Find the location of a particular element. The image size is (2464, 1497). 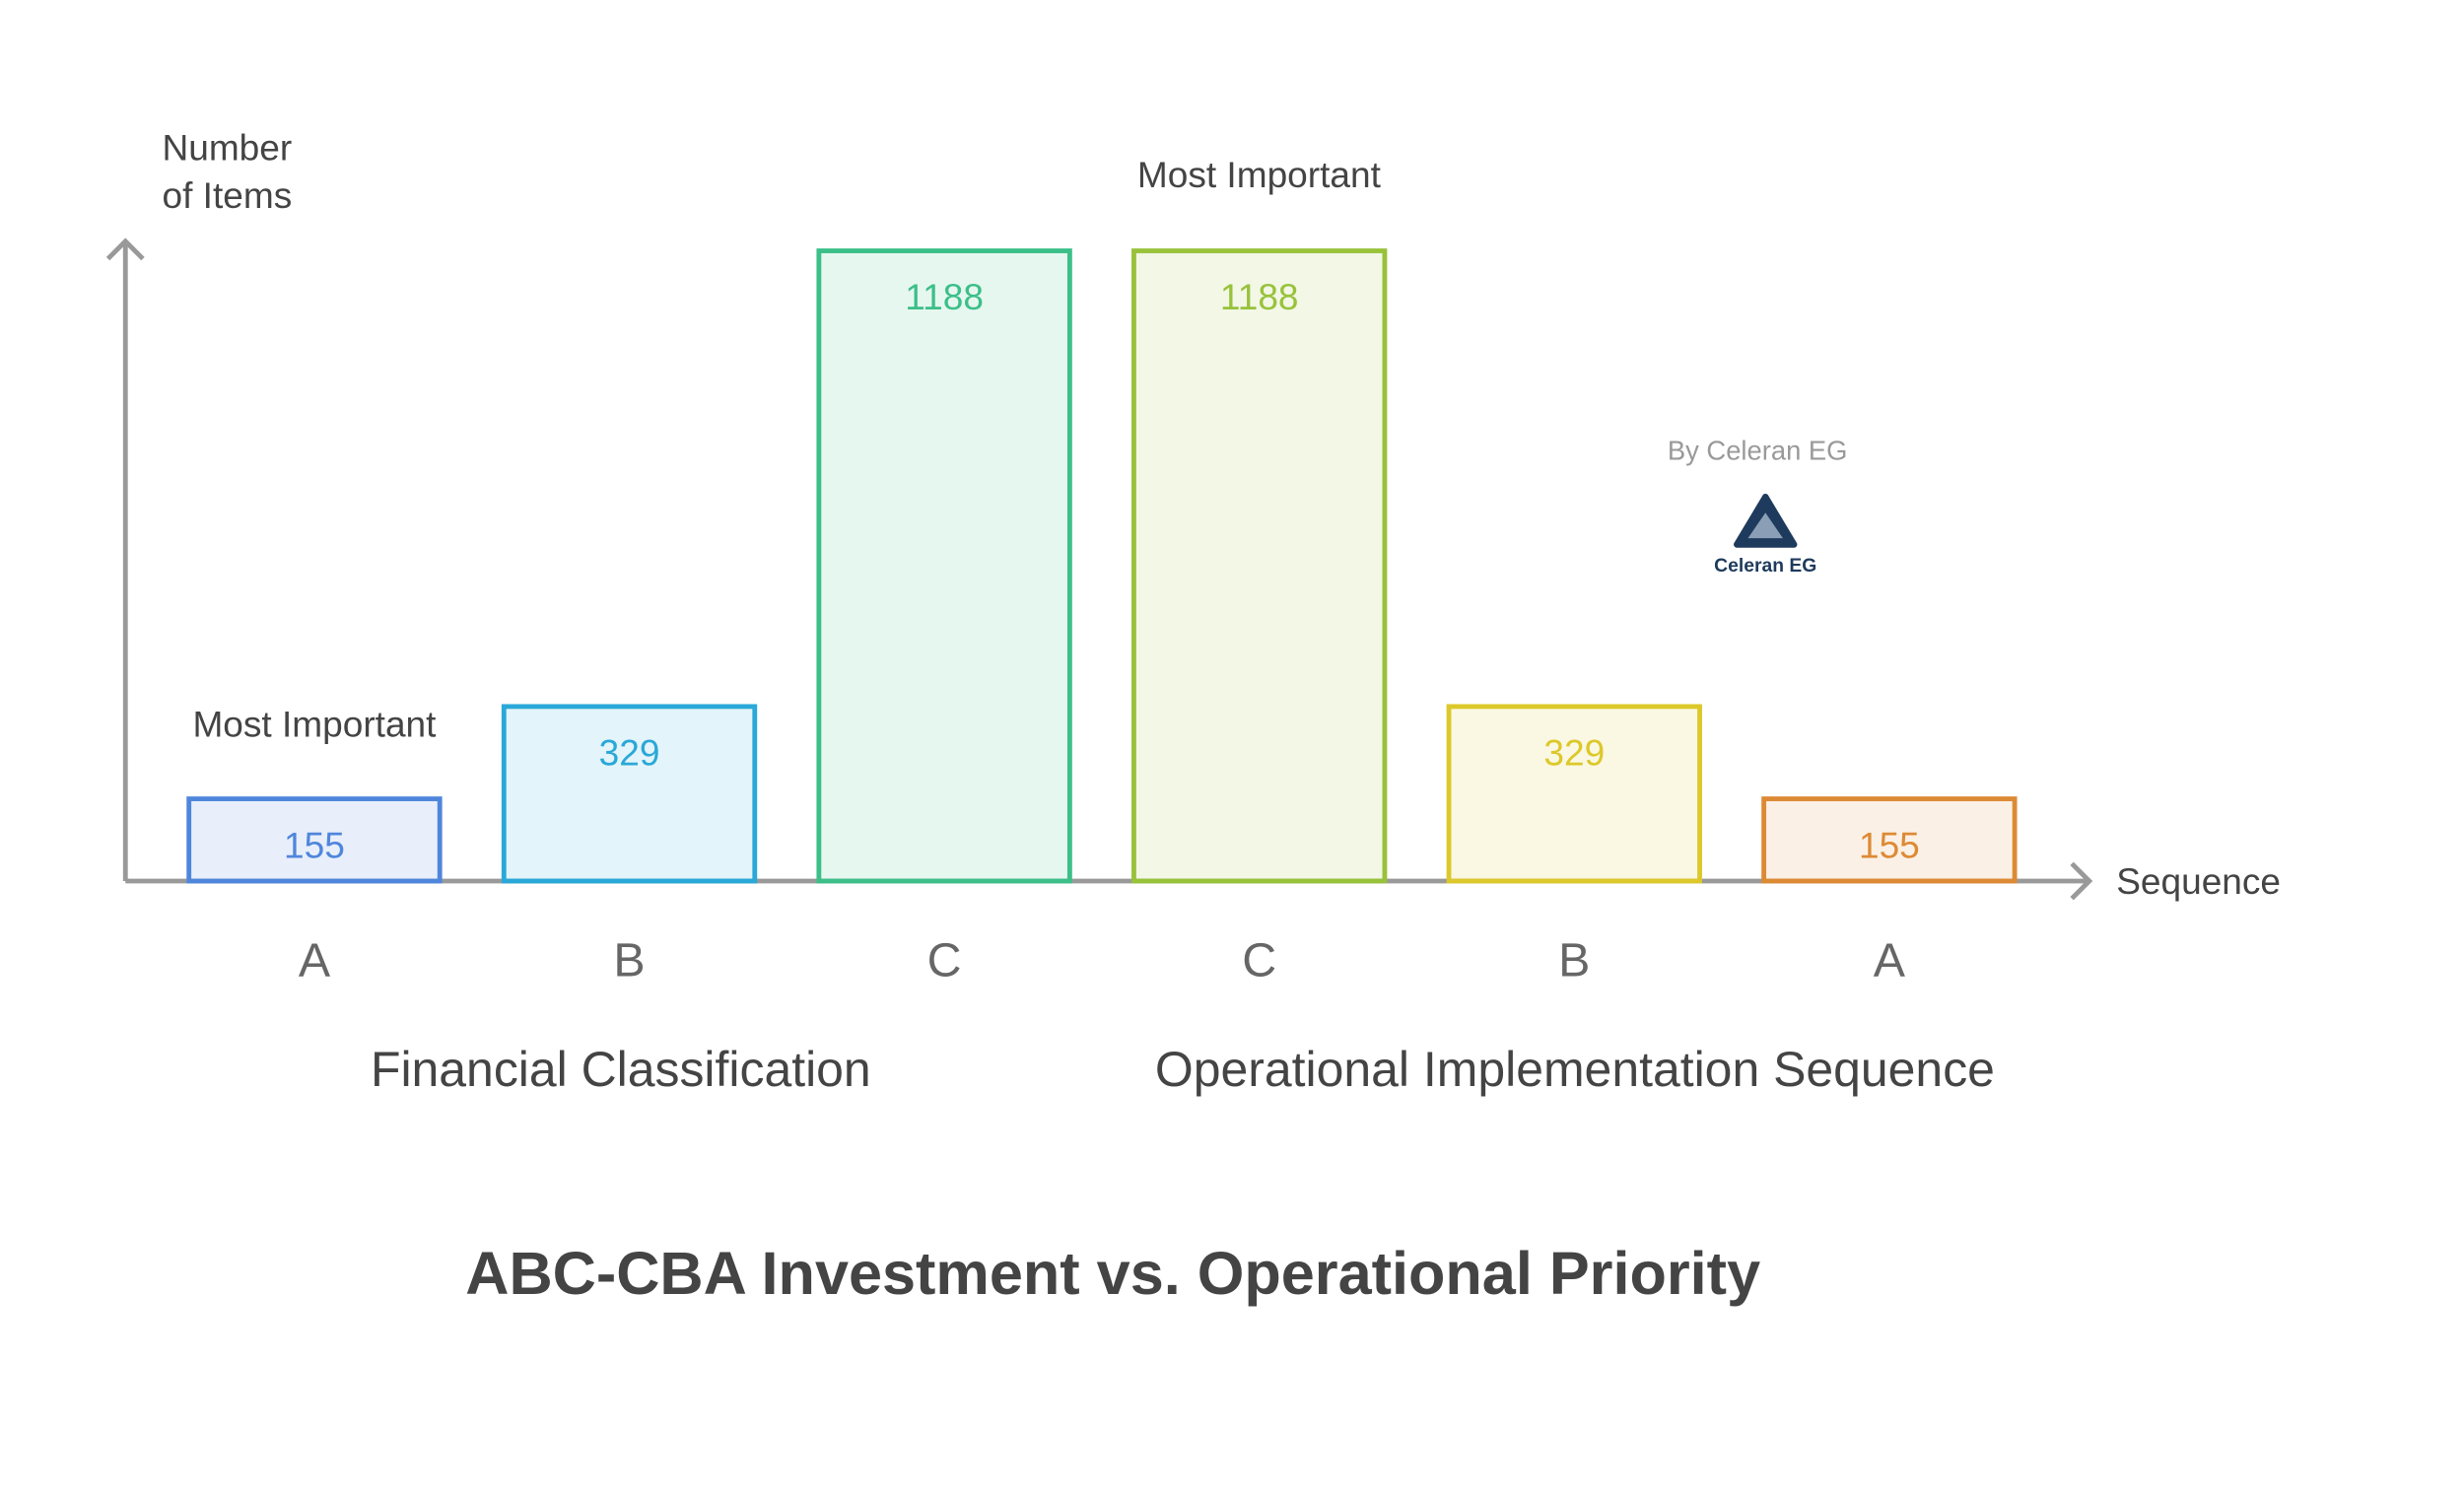

y-axis-label: Number of Items is located at coordinates (227, 171).